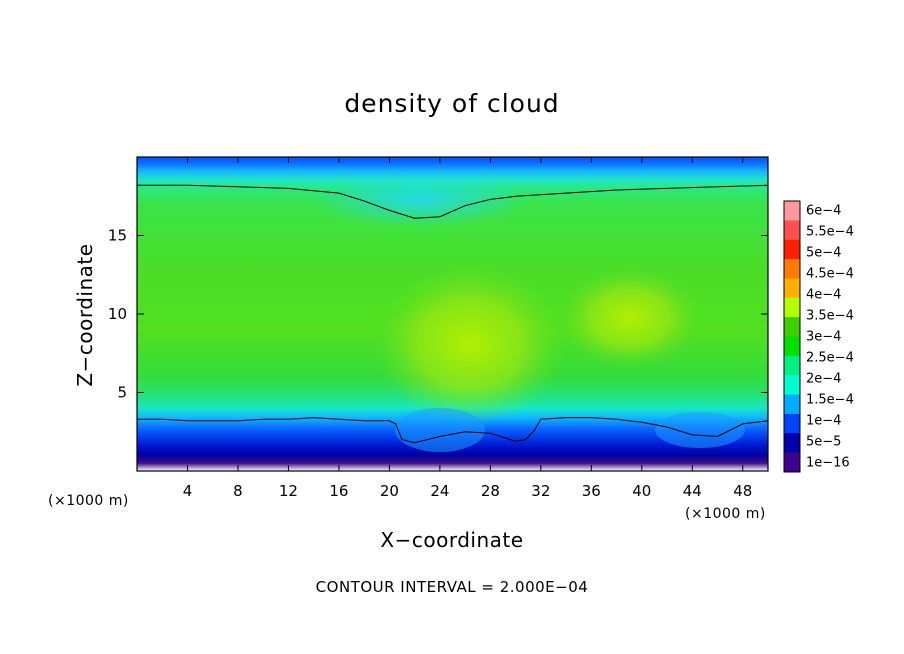 This screenshot has height=654, width=904. What do you see at coordinates (238, 491) in the screenshot?
I see `x-tick-label: 8` at bounding box center [238, 491].